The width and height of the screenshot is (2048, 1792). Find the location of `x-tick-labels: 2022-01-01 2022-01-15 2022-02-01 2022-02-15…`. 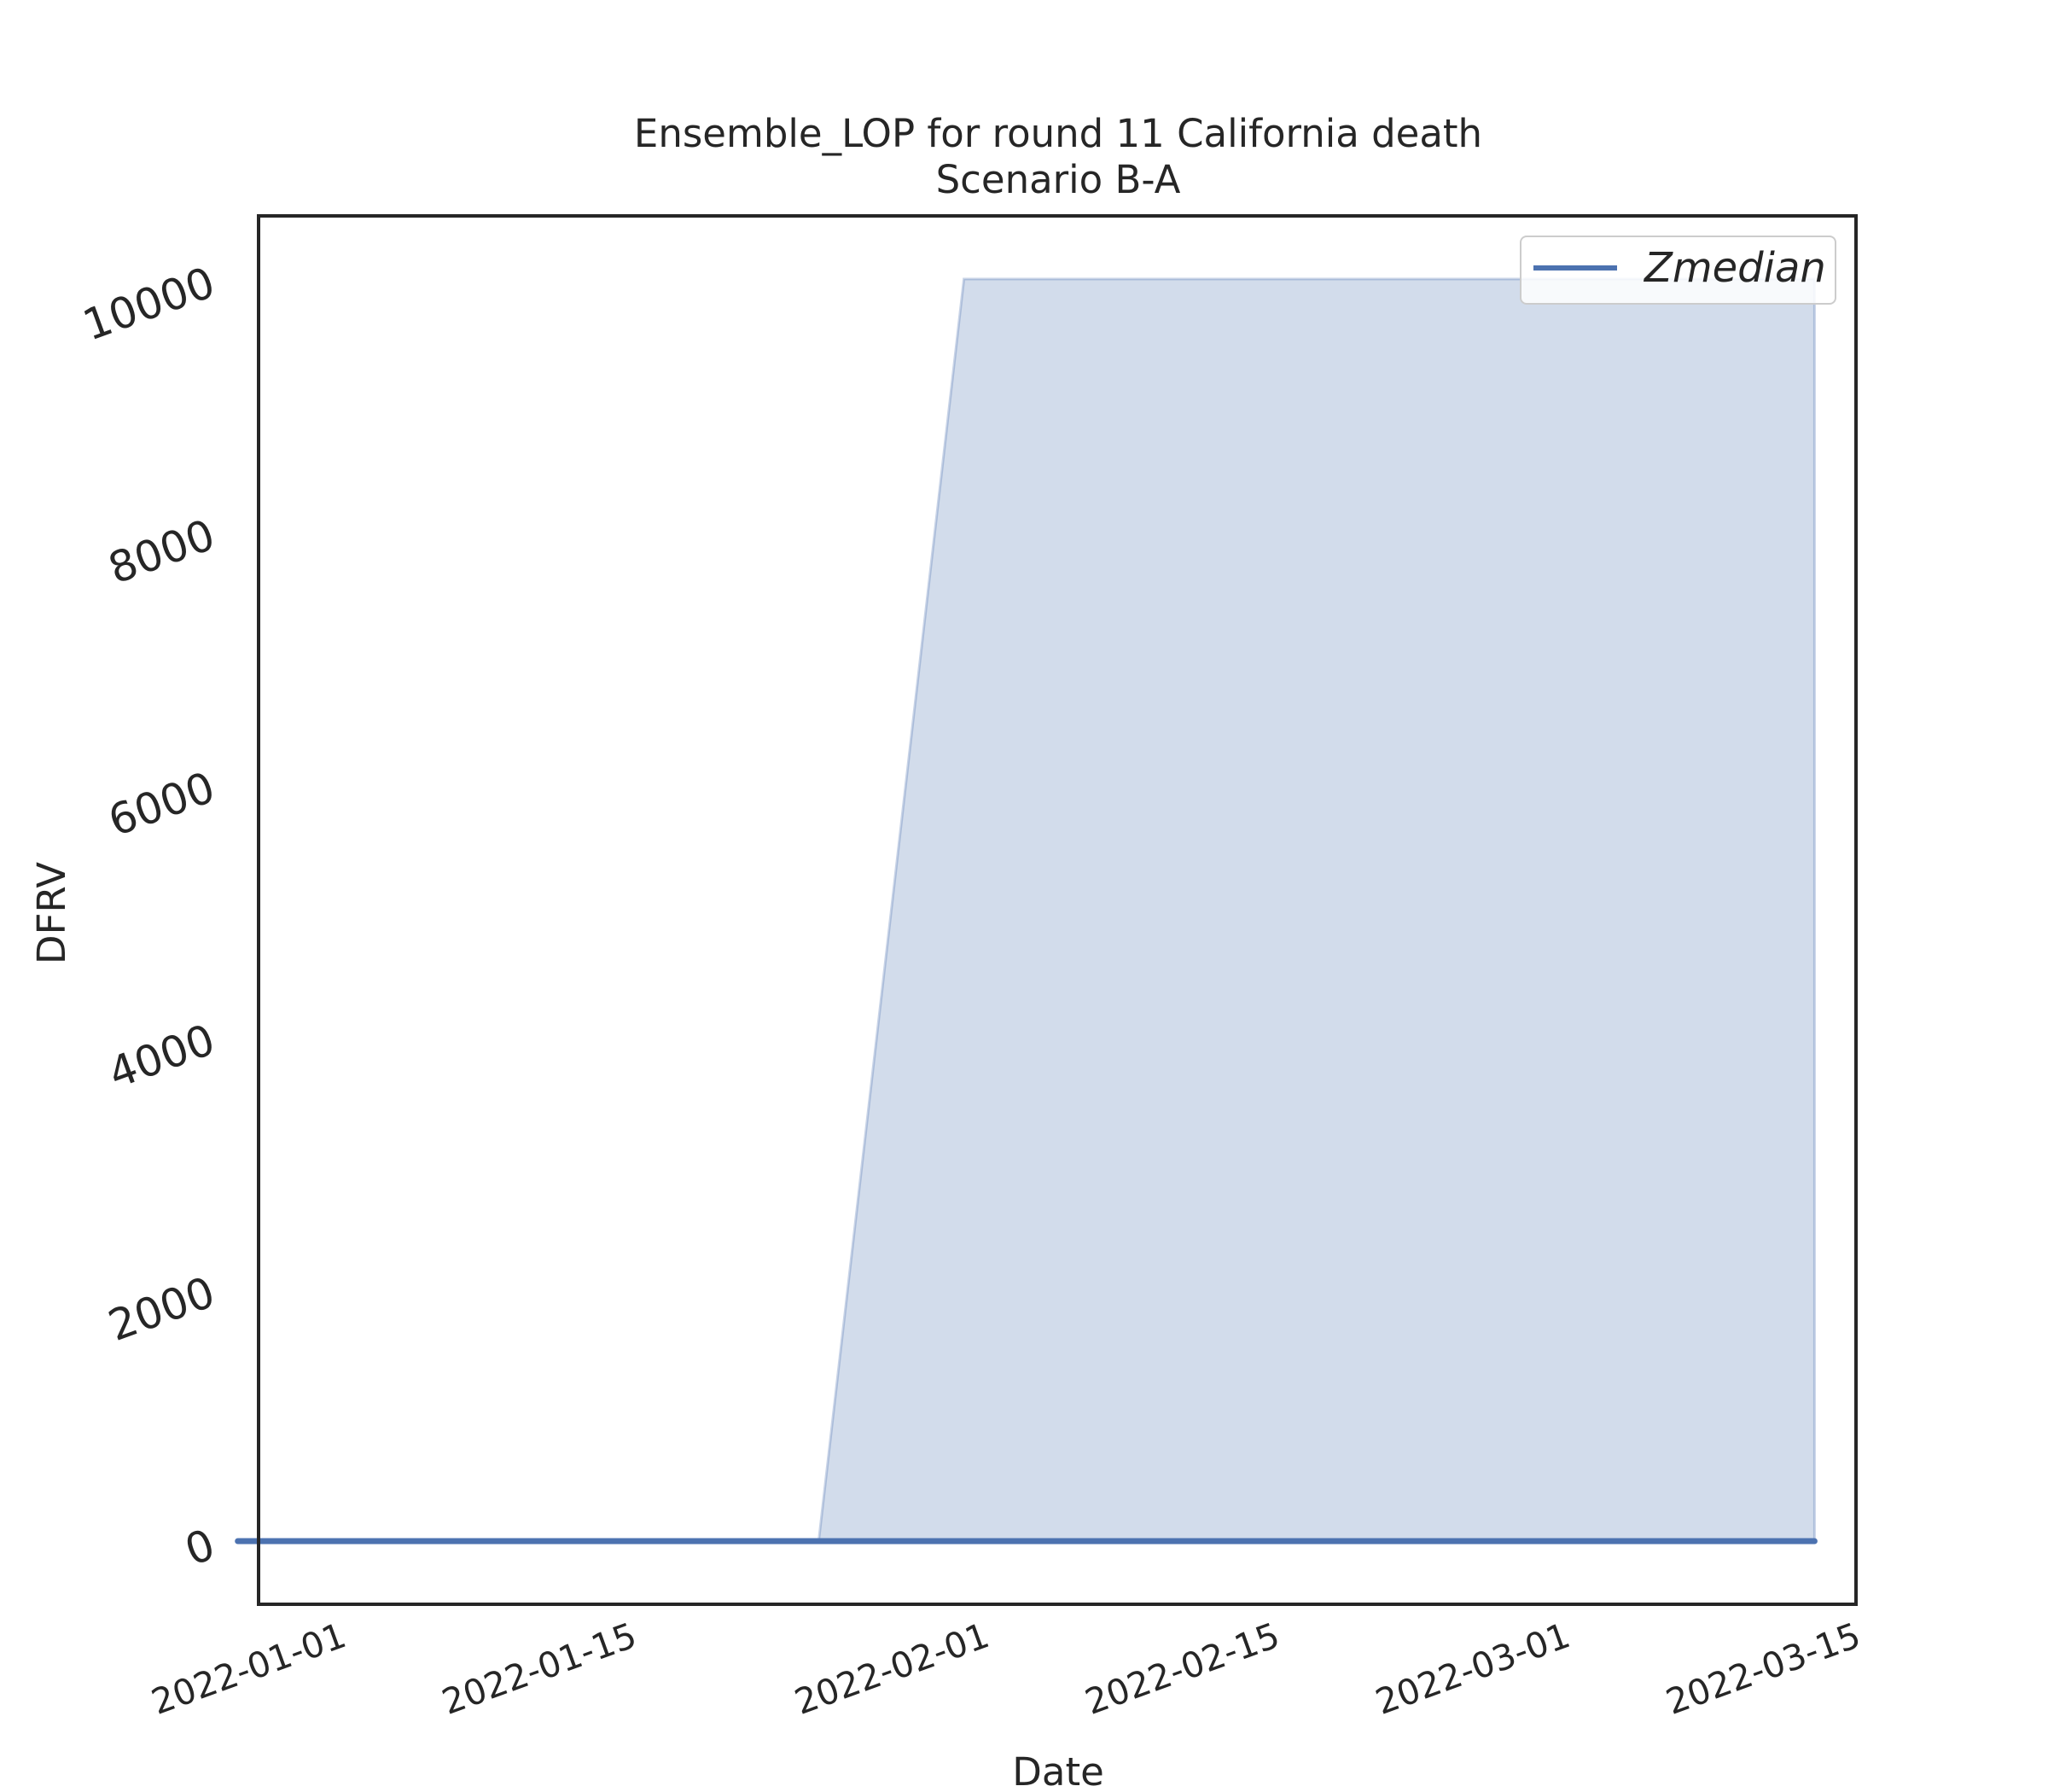

x-tick-labels: 2022-01-01 2022-01-15 2022-02-01 2022-02-15… is located at coordinates (1006, 1669).